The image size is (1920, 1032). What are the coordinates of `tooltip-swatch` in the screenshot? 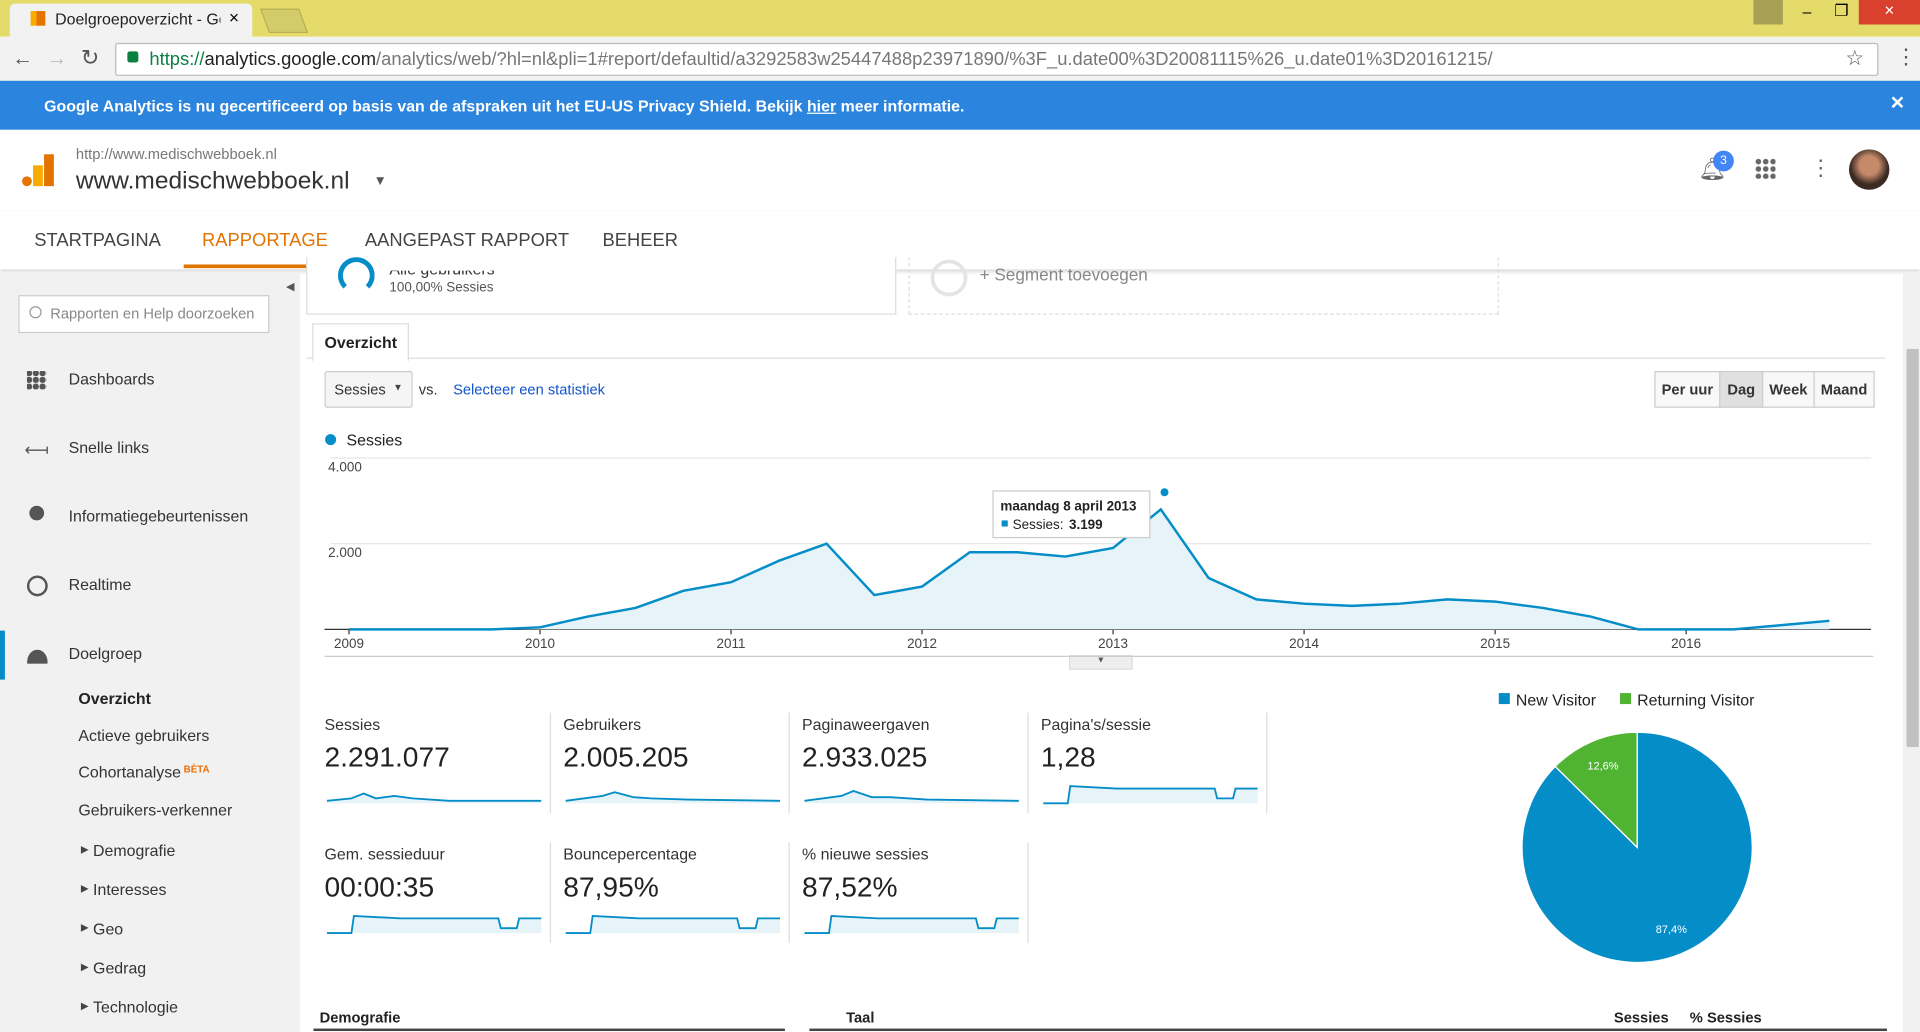 It's located at (1004, 523).